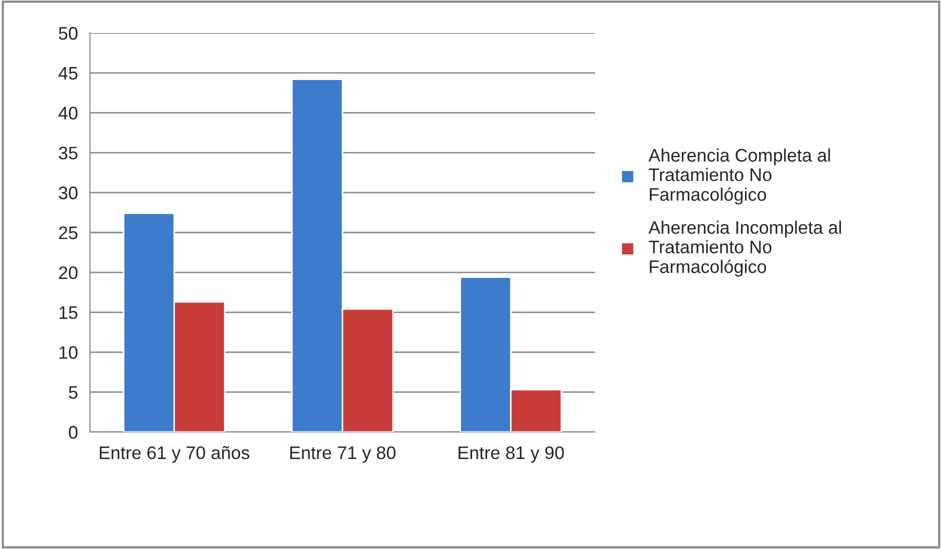 Image resolution: width=942 pixels, height=549 pixels. Describe the element at coordinates (175, 454) in the screenshot. I see `x-tick-label: Entre 61 y 70 años` at that location.